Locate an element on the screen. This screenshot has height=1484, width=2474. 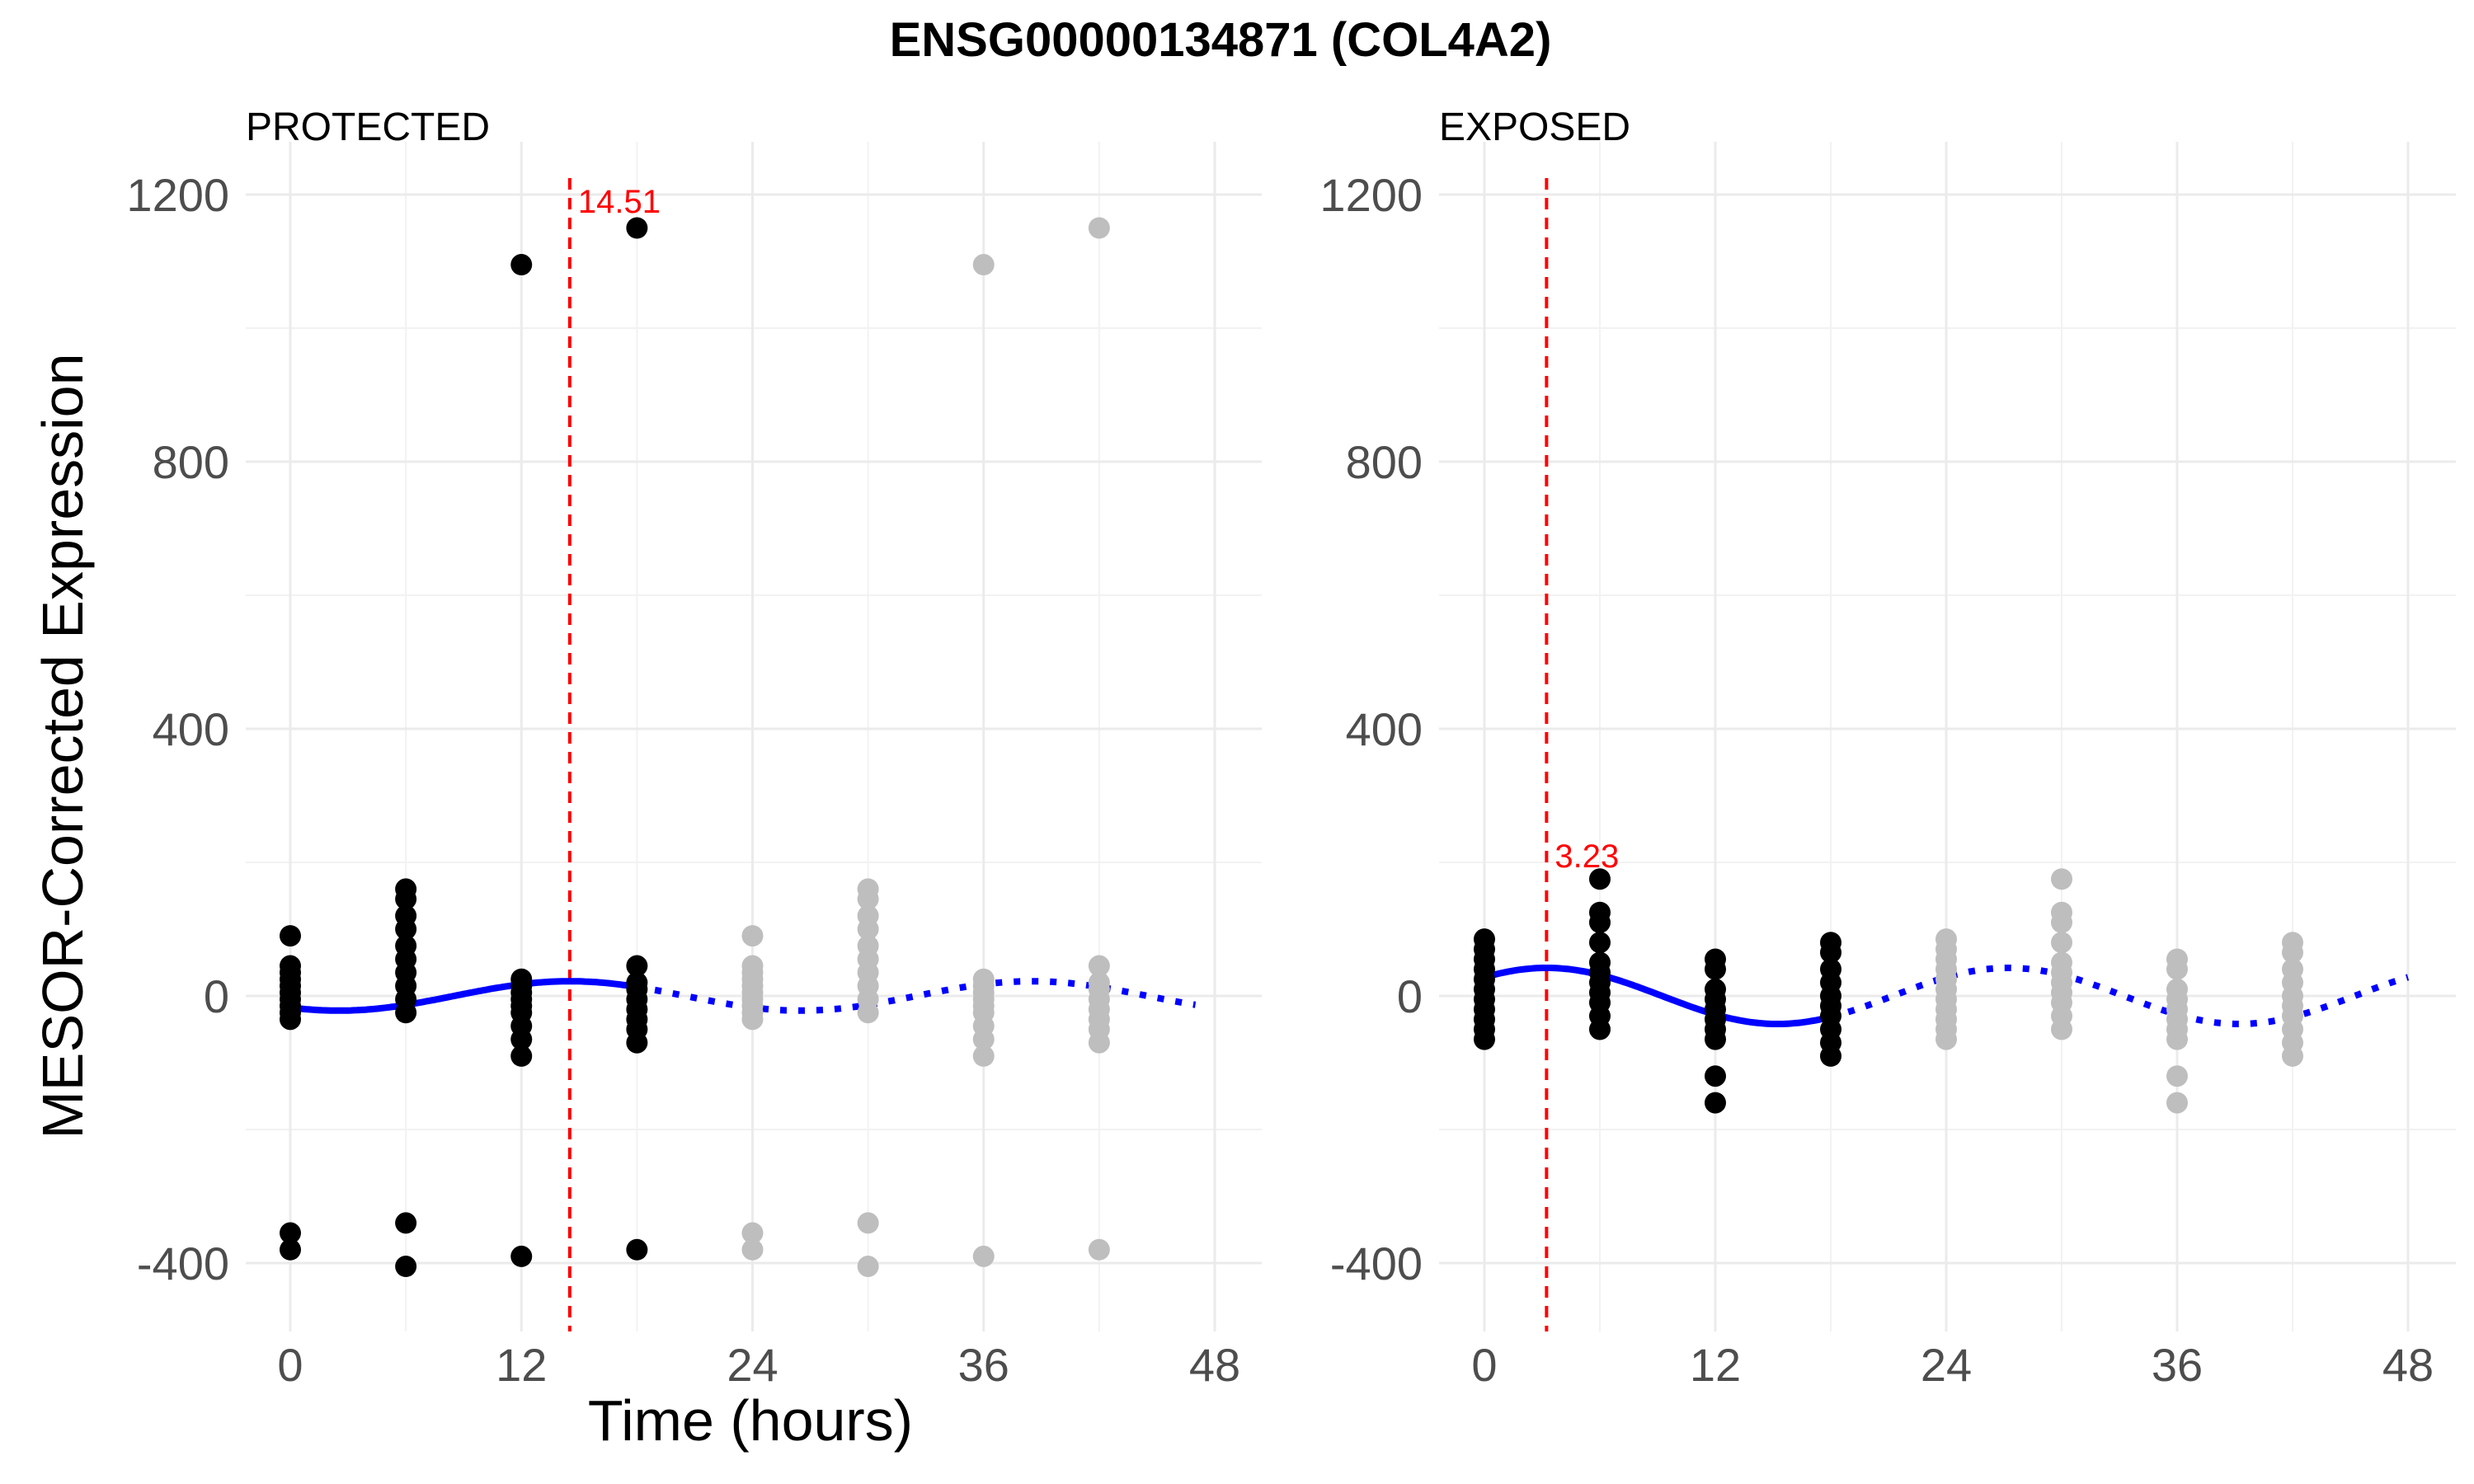
facet-label-exposed: EXPOSED is located at coordinates (1534, 128).